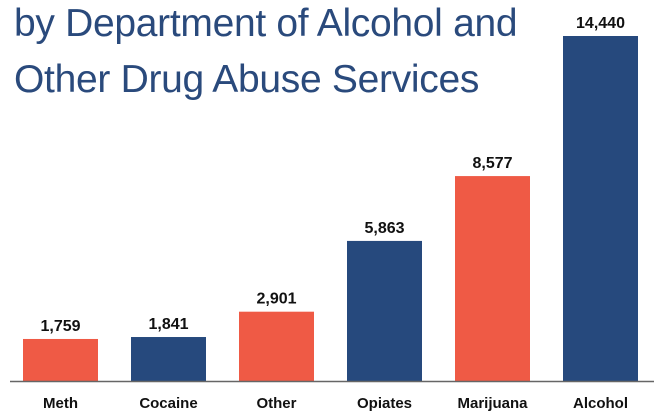 The height and width of the screenshot is (413, 654). I want to click on bar-opiates, so click(384, 310).